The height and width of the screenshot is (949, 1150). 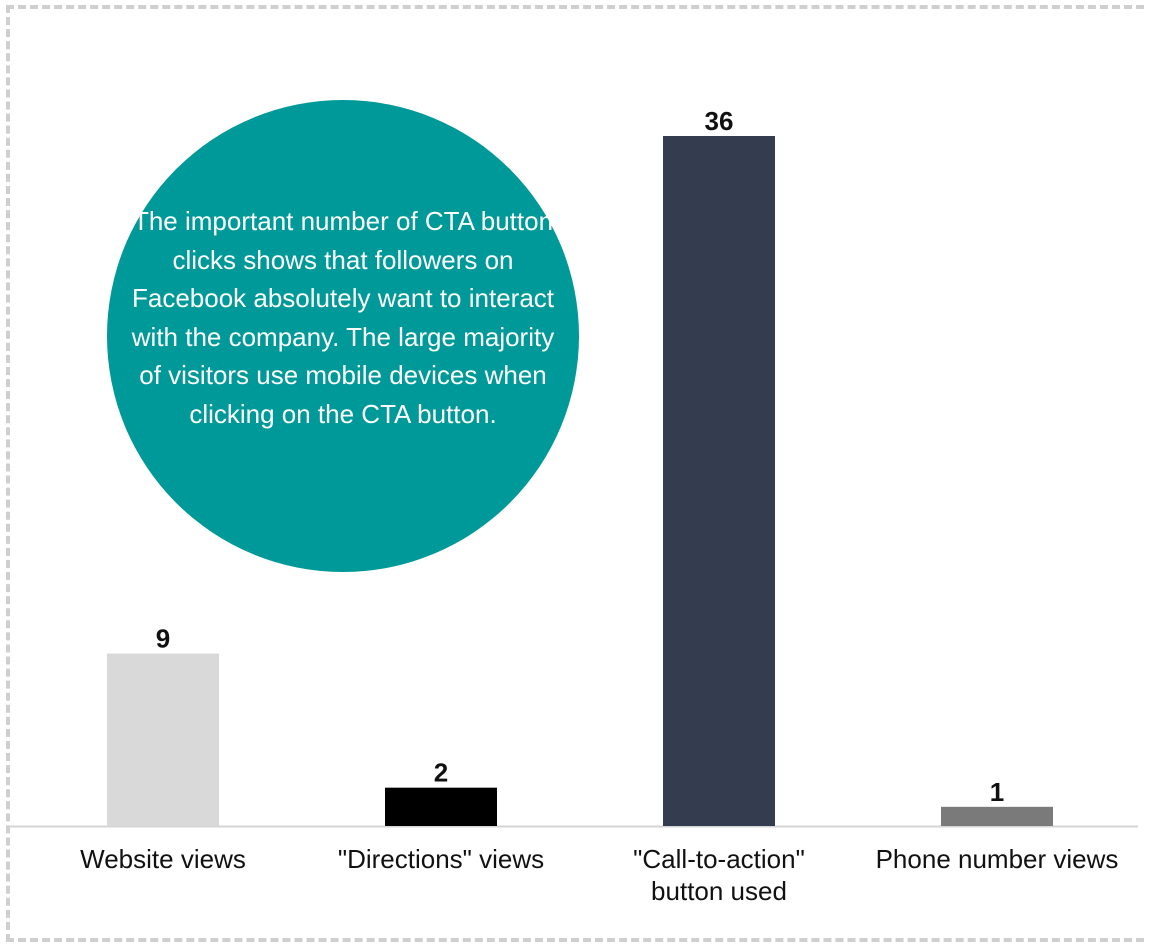 What do you see at coordinates (719, 121) in the screenshot?
I see `data-label-3: 36` at bounding box center [719, 121].